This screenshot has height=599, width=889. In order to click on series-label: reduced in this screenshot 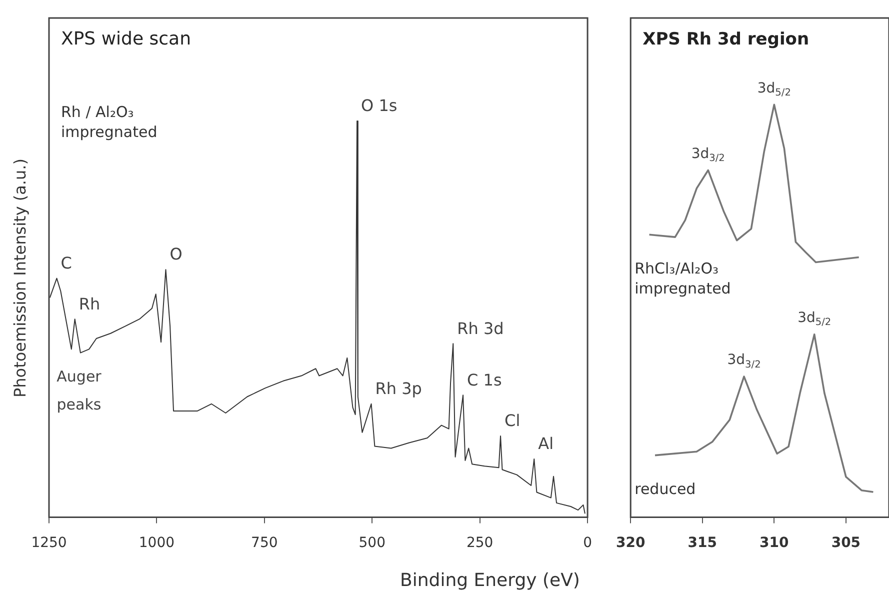, I will do `click(665, 489)`.